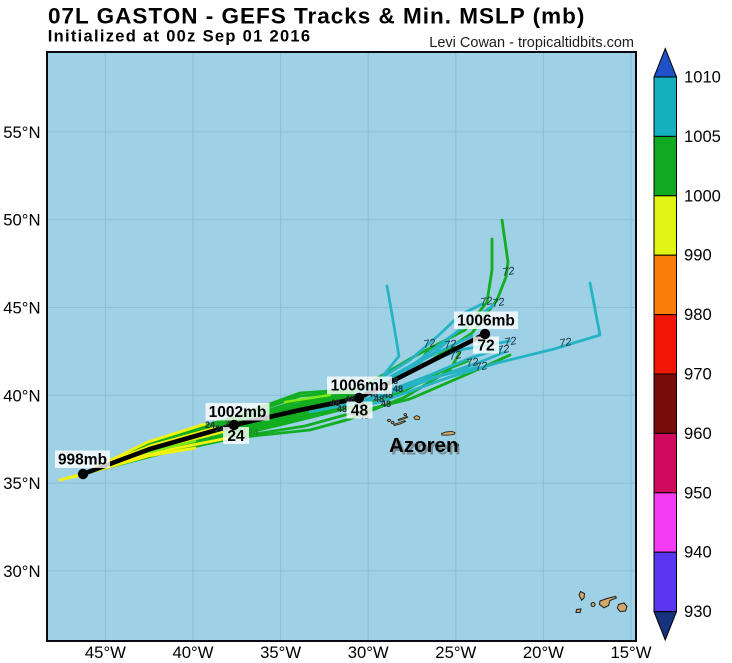  What do you see at coordinates (531, 43) in the screenshot?
I see `svg-text:Levi Cowan - tropicaltidbits.c: Levi Cowan - tropicaltidbits.com` at bounding box center [531, 43].